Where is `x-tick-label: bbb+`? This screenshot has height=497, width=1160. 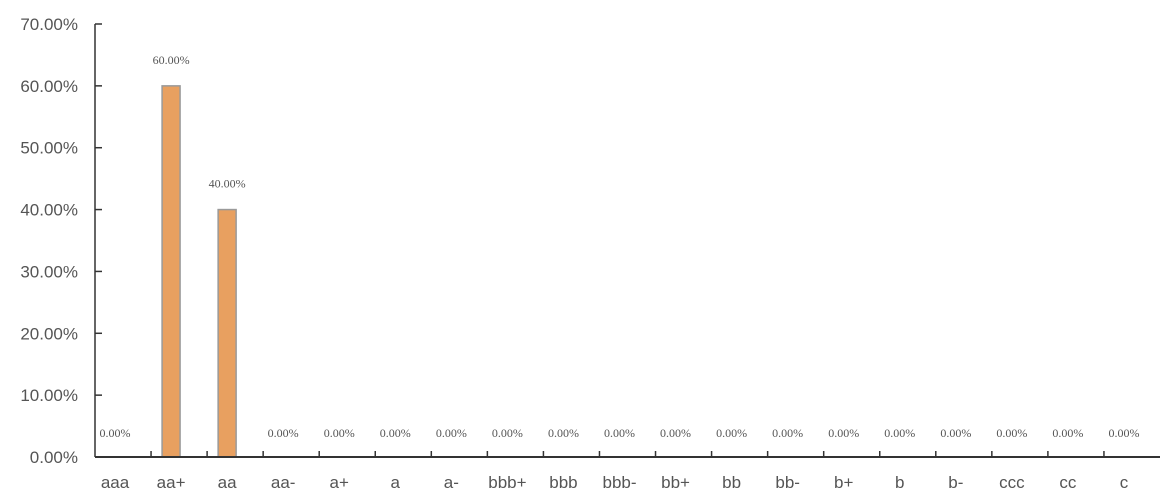 x-tick-label: bbb+ is located at coordinates (507, 482).